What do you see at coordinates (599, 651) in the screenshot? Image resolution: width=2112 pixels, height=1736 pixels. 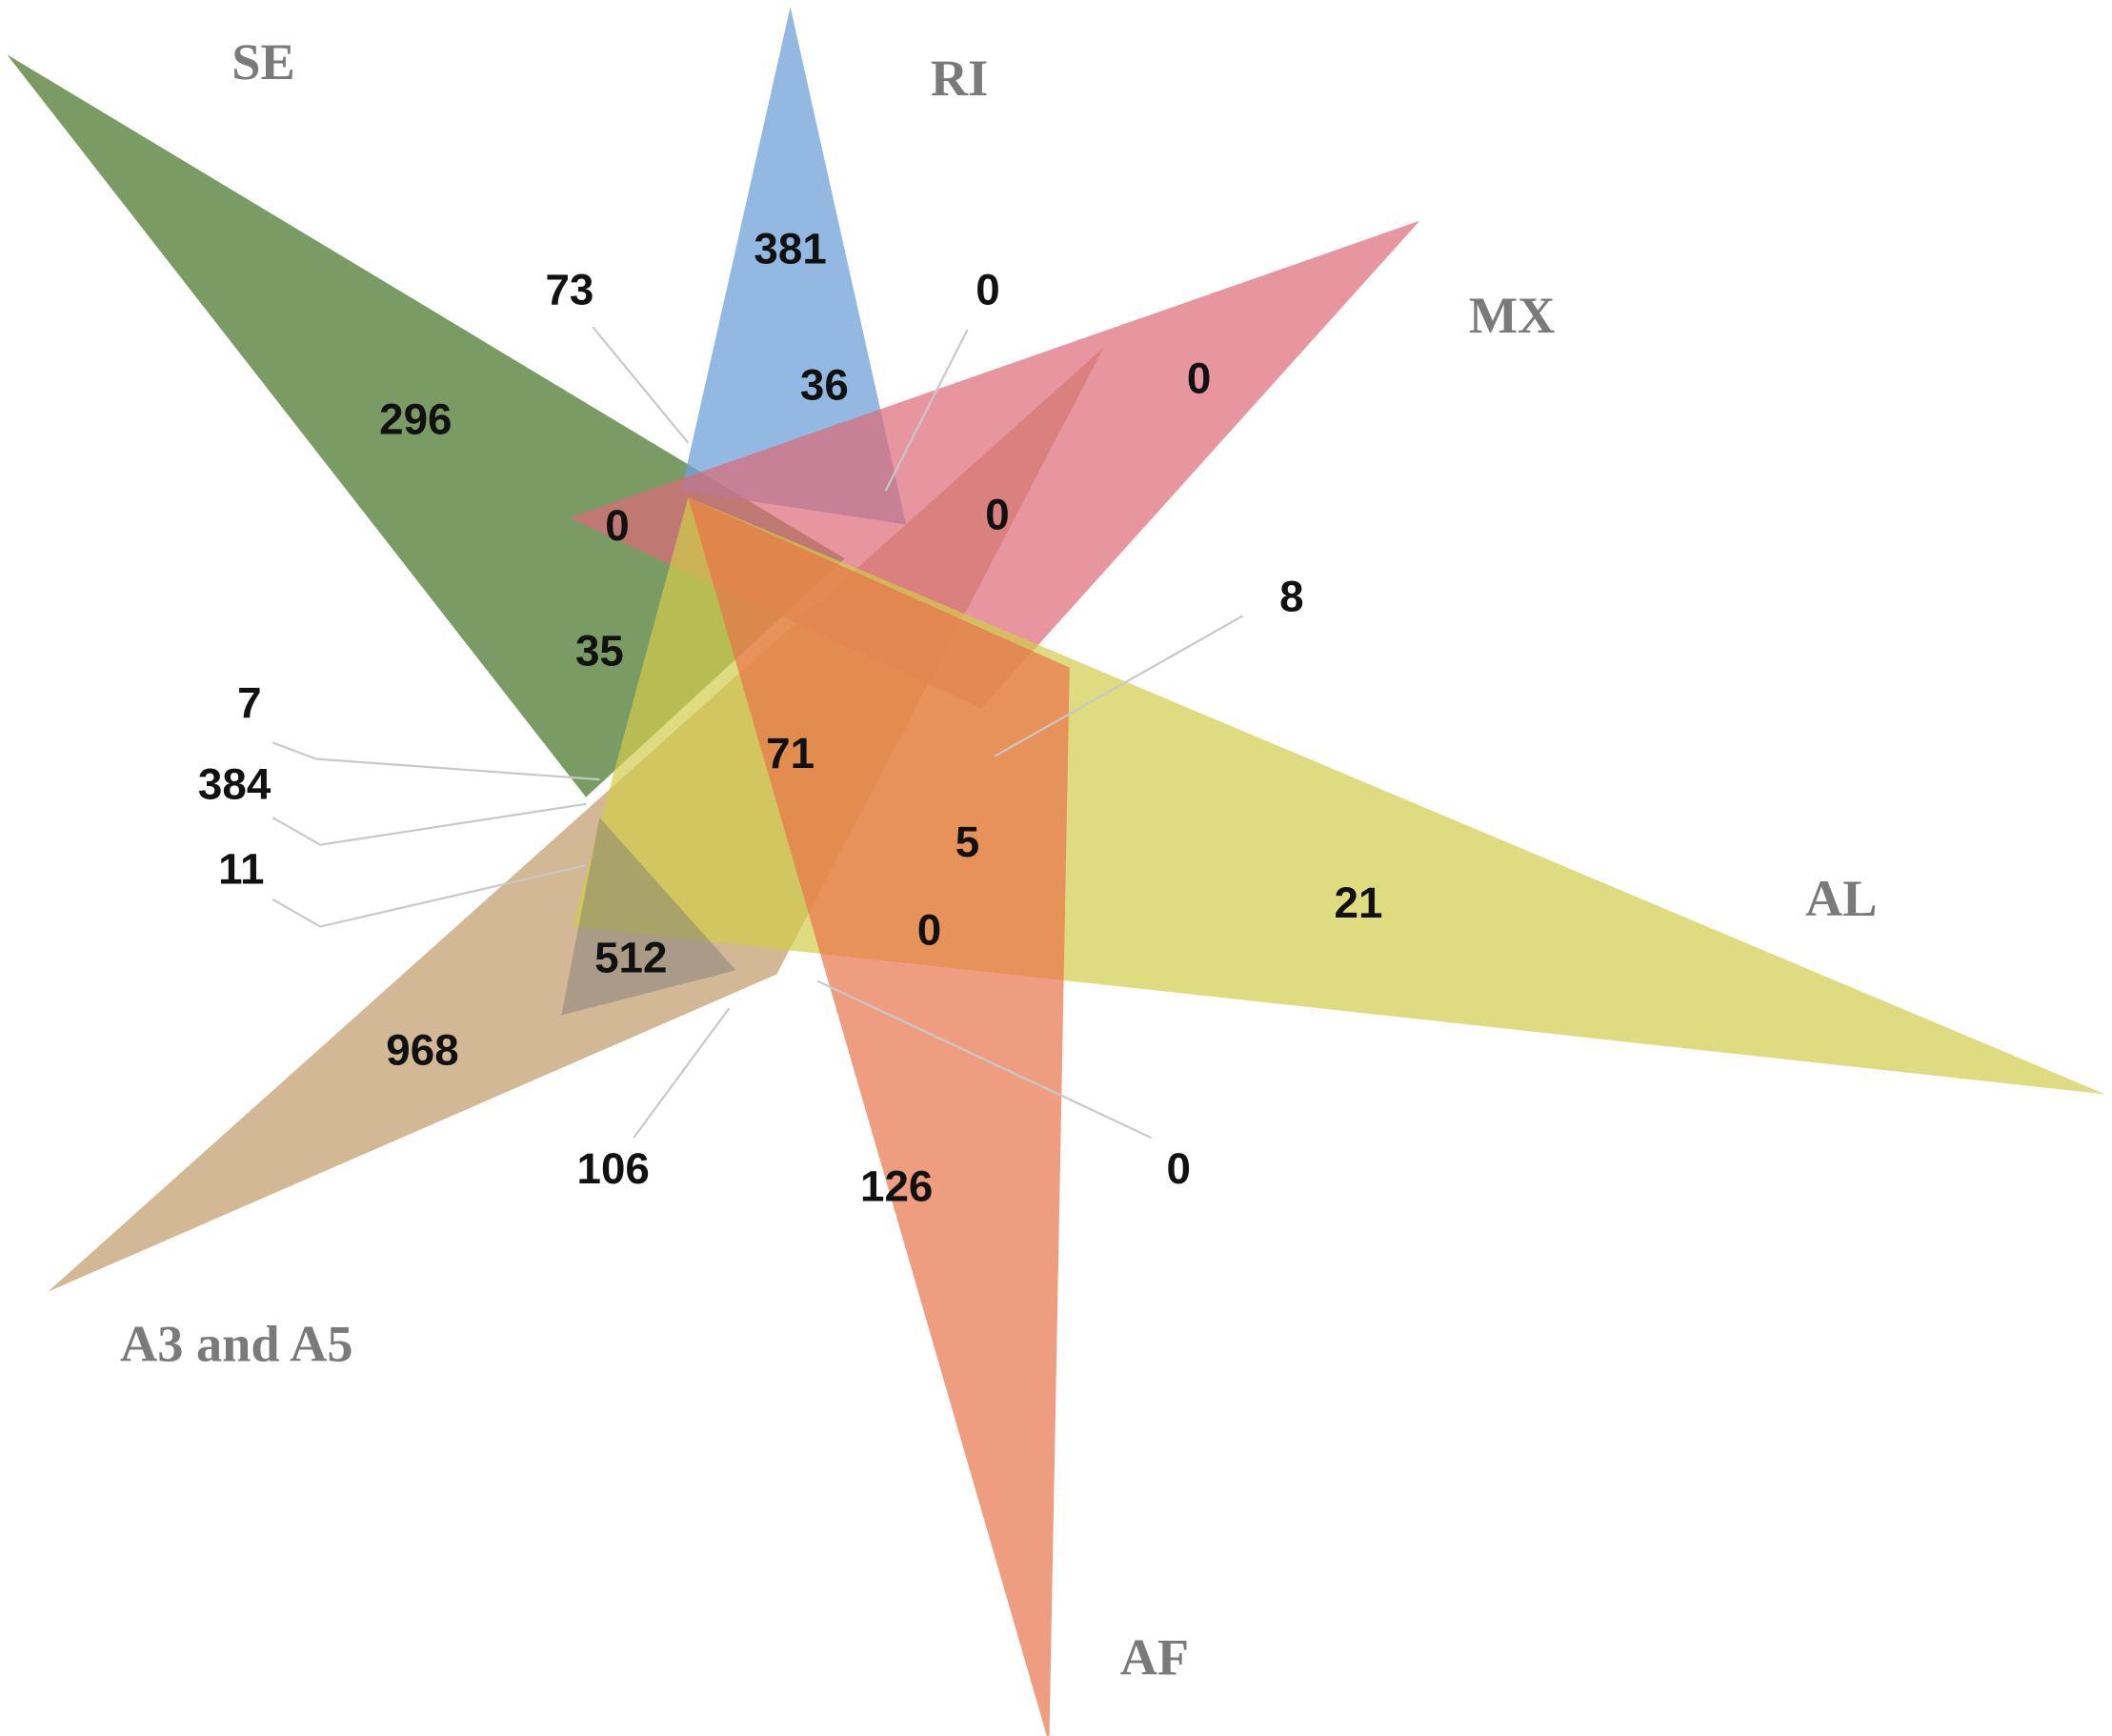 I see `region-count: 35` at bounding box center [599, 651].